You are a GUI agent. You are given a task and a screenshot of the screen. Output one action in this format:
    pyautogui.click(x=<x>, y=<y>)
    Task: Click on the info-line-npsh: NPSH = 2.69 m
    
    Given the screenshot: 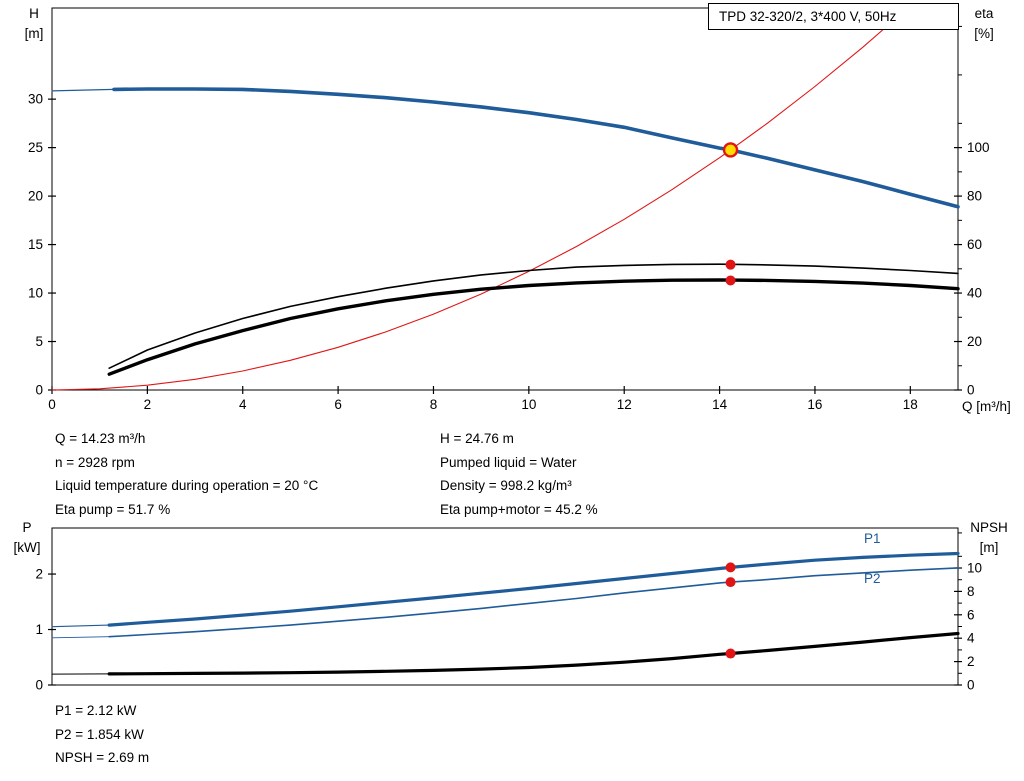 What is the action you would take?
    pyautogui.click(x=102, y=757)
    